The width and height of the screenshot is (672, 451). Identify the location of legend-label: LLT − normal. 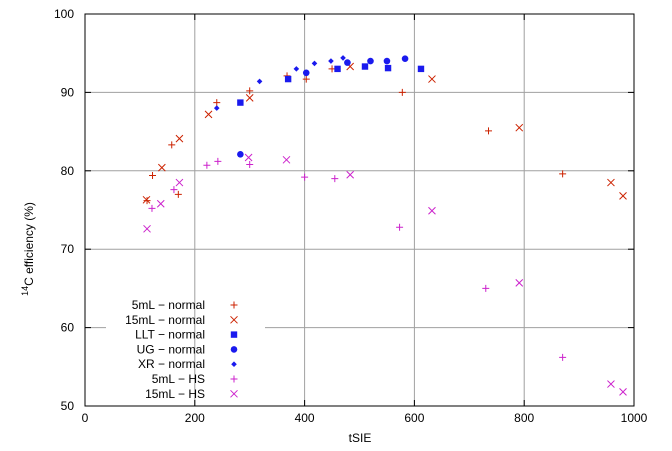
(170, 335).